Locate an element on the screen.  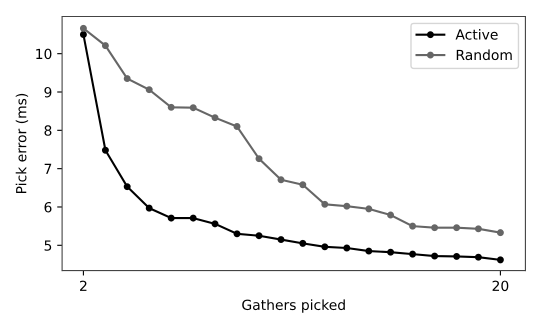
legend-label: Active is located at coordinates (477, 34).